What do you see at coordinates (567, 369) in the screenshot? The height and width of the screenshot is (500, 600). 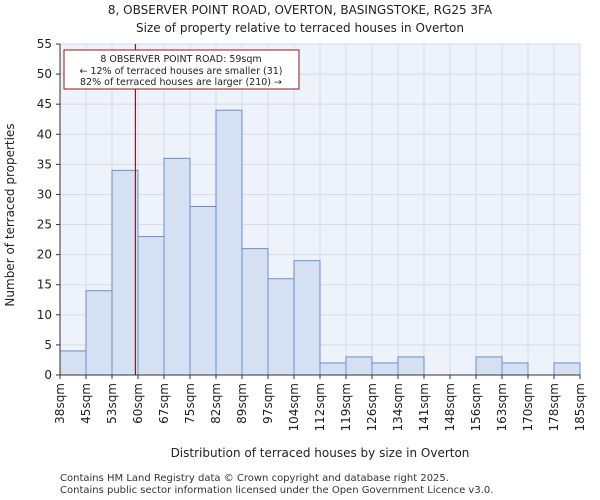 I see `bar-178sqm` at bounding box center [567, 369].